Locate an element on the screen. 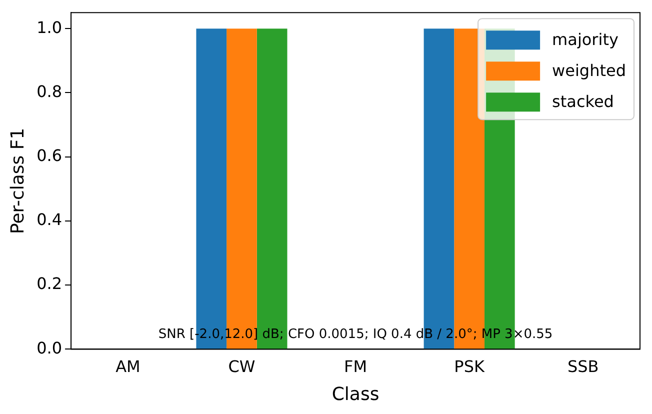  y-axis-title: Per-class F1 is located at coordinates (17, 181).